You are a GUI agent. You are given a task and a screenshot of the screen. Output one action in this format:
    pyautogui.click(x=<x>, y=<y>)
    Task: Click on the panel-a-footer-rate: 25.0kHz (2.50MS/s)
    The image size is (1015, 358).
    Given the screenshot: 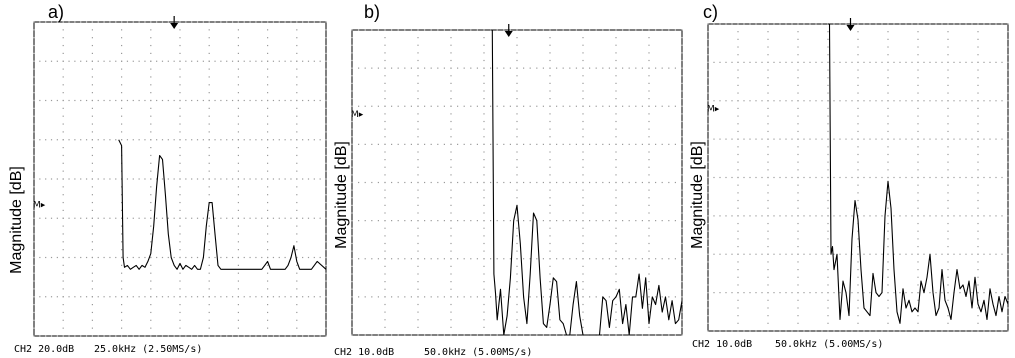 What is the action you would take?
    pyautogui.click(x=148, y=349)
    